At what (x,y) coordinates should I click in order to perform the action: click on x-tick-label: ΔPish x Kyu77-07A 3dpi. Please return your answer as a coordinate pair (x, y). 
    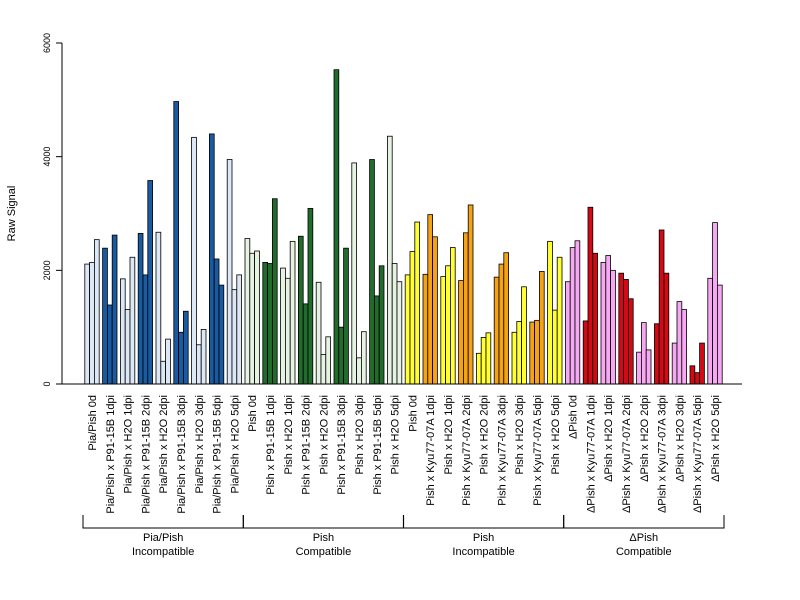
    Looking at the image, I should click on (663, 454).